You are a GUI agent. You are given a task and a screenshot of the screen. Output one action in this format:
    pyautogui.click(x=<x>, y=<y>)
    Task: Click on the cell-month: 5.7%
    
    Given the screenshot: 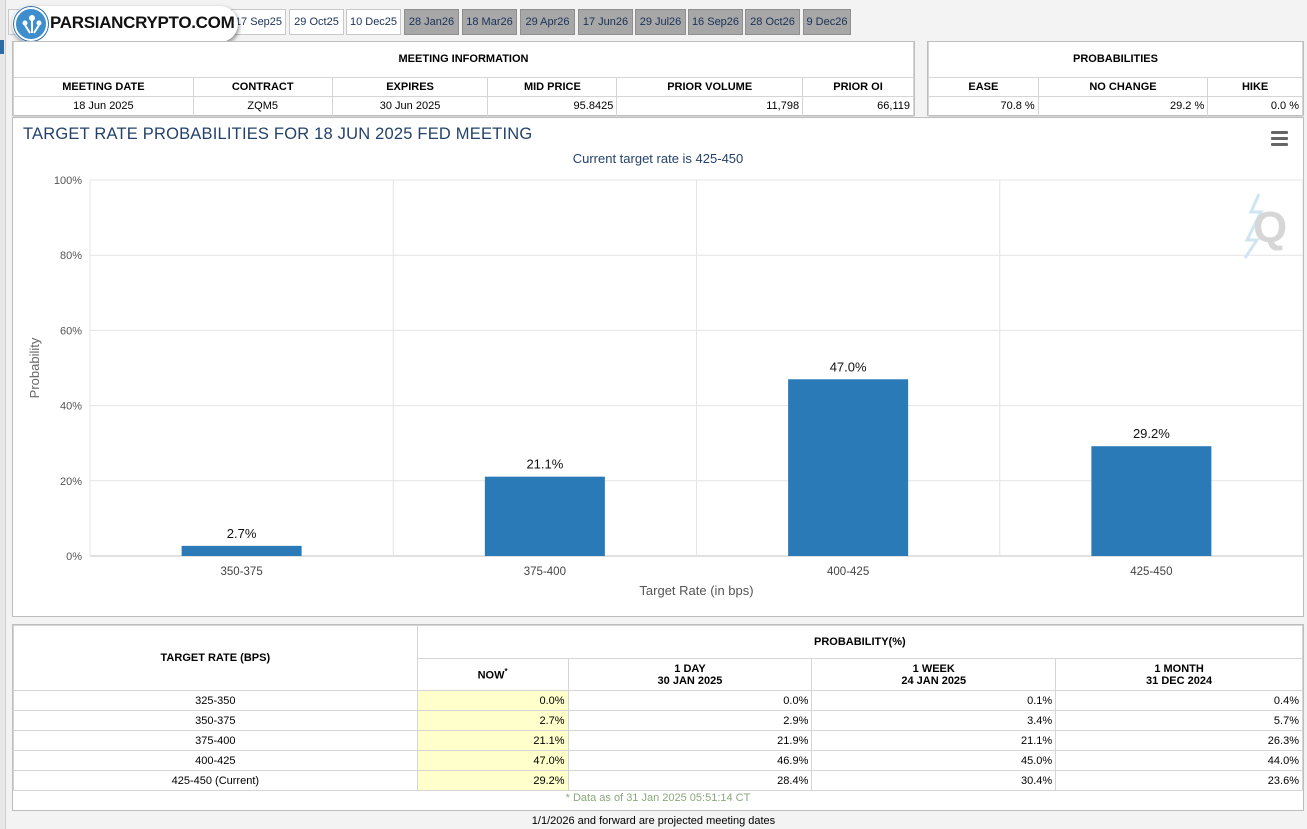 What is the action you would take?
    pyautogui.click(x=1179, y=720)
    